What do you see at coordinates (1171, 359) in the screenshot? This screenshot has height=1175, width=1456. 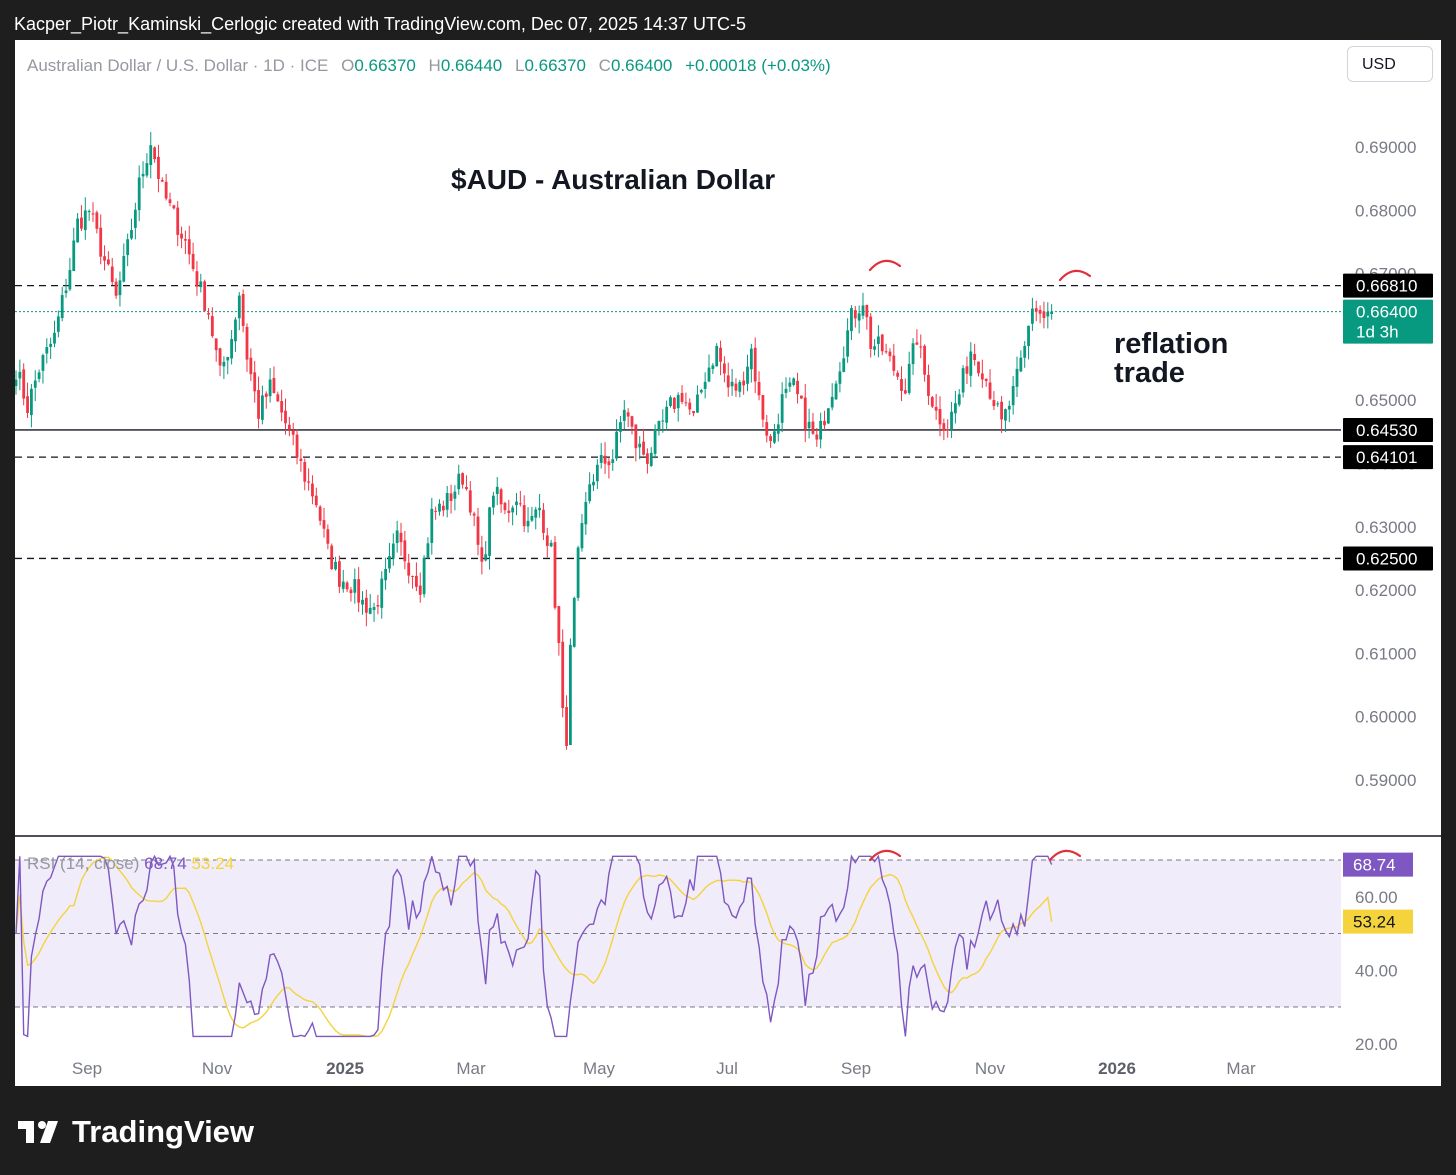 I see `reflation-annotation: reflation trade` at bounding box center [1171, 359].